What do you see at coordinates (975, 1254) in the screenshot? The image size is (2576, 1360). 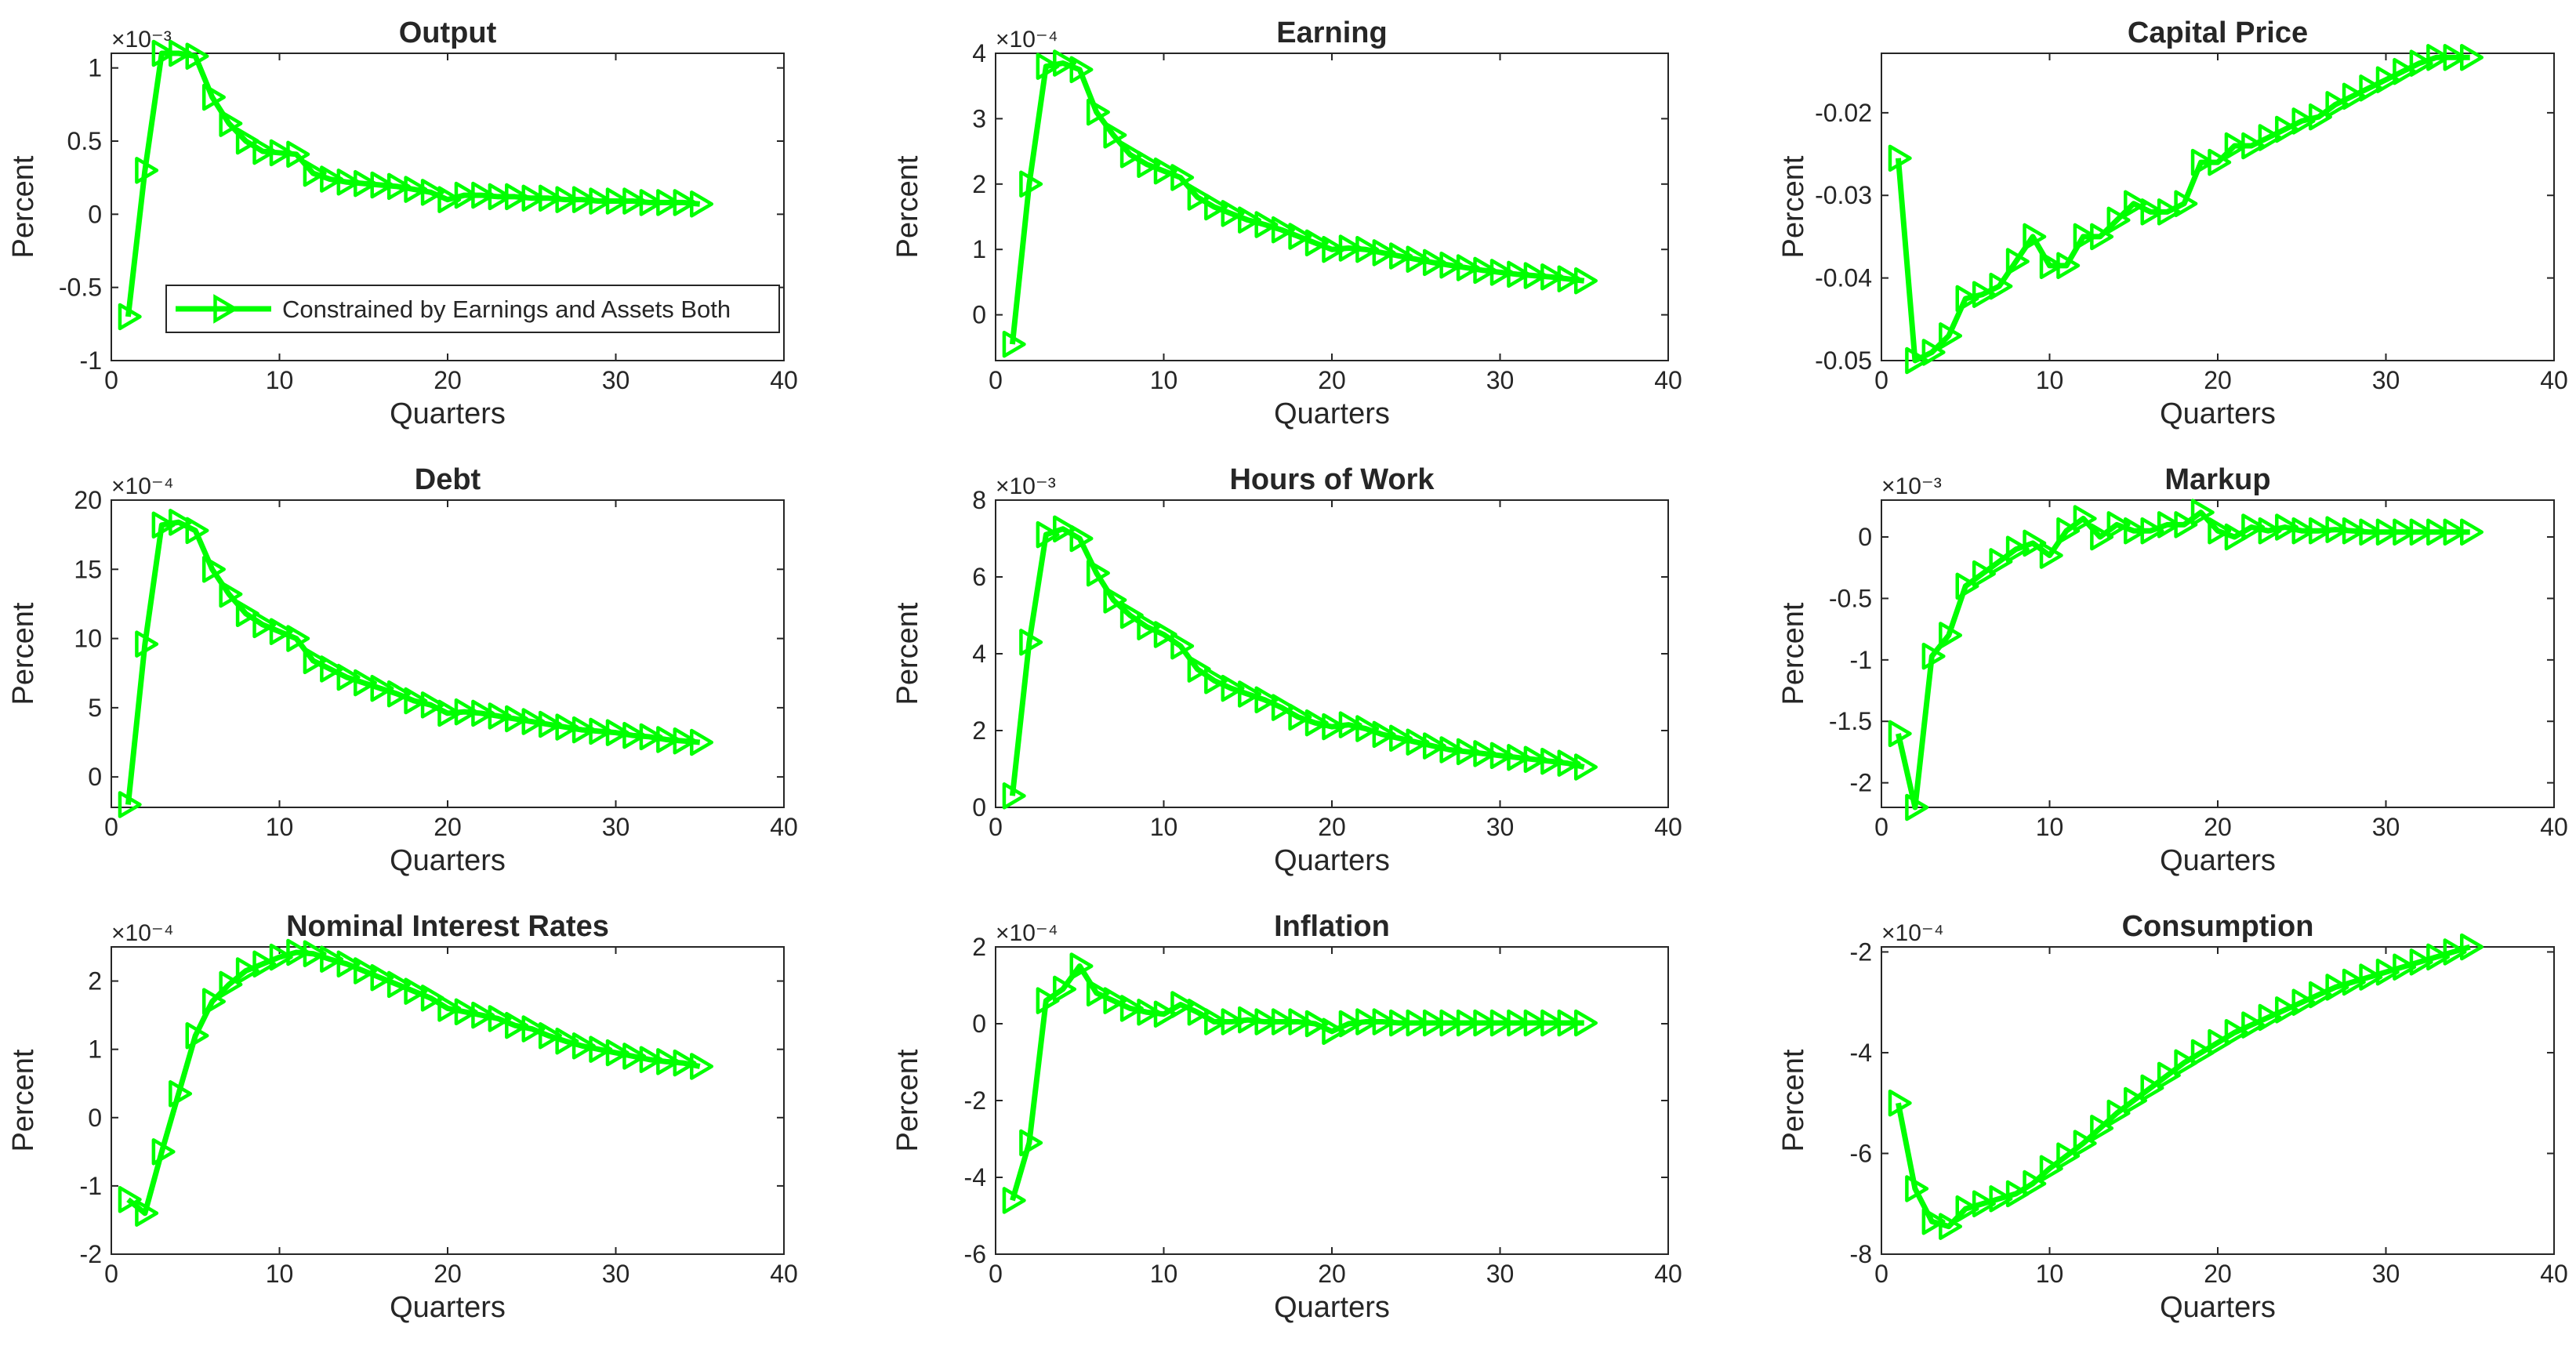 I see `y-tick-label: -6` at bounding box center [975, 1254].